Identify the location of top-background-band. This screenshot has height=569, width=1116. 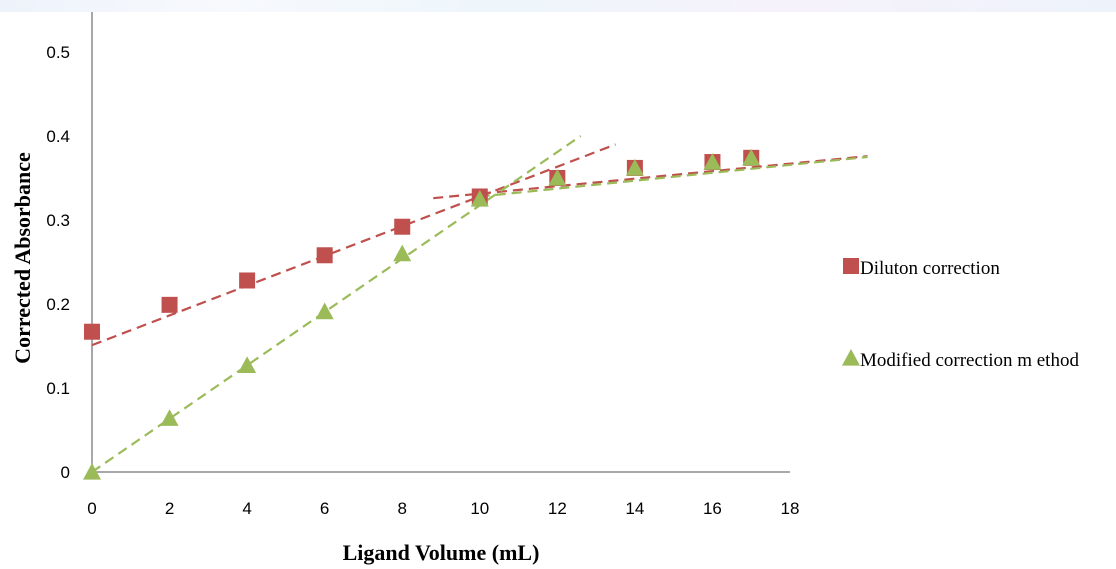
(558, 6).